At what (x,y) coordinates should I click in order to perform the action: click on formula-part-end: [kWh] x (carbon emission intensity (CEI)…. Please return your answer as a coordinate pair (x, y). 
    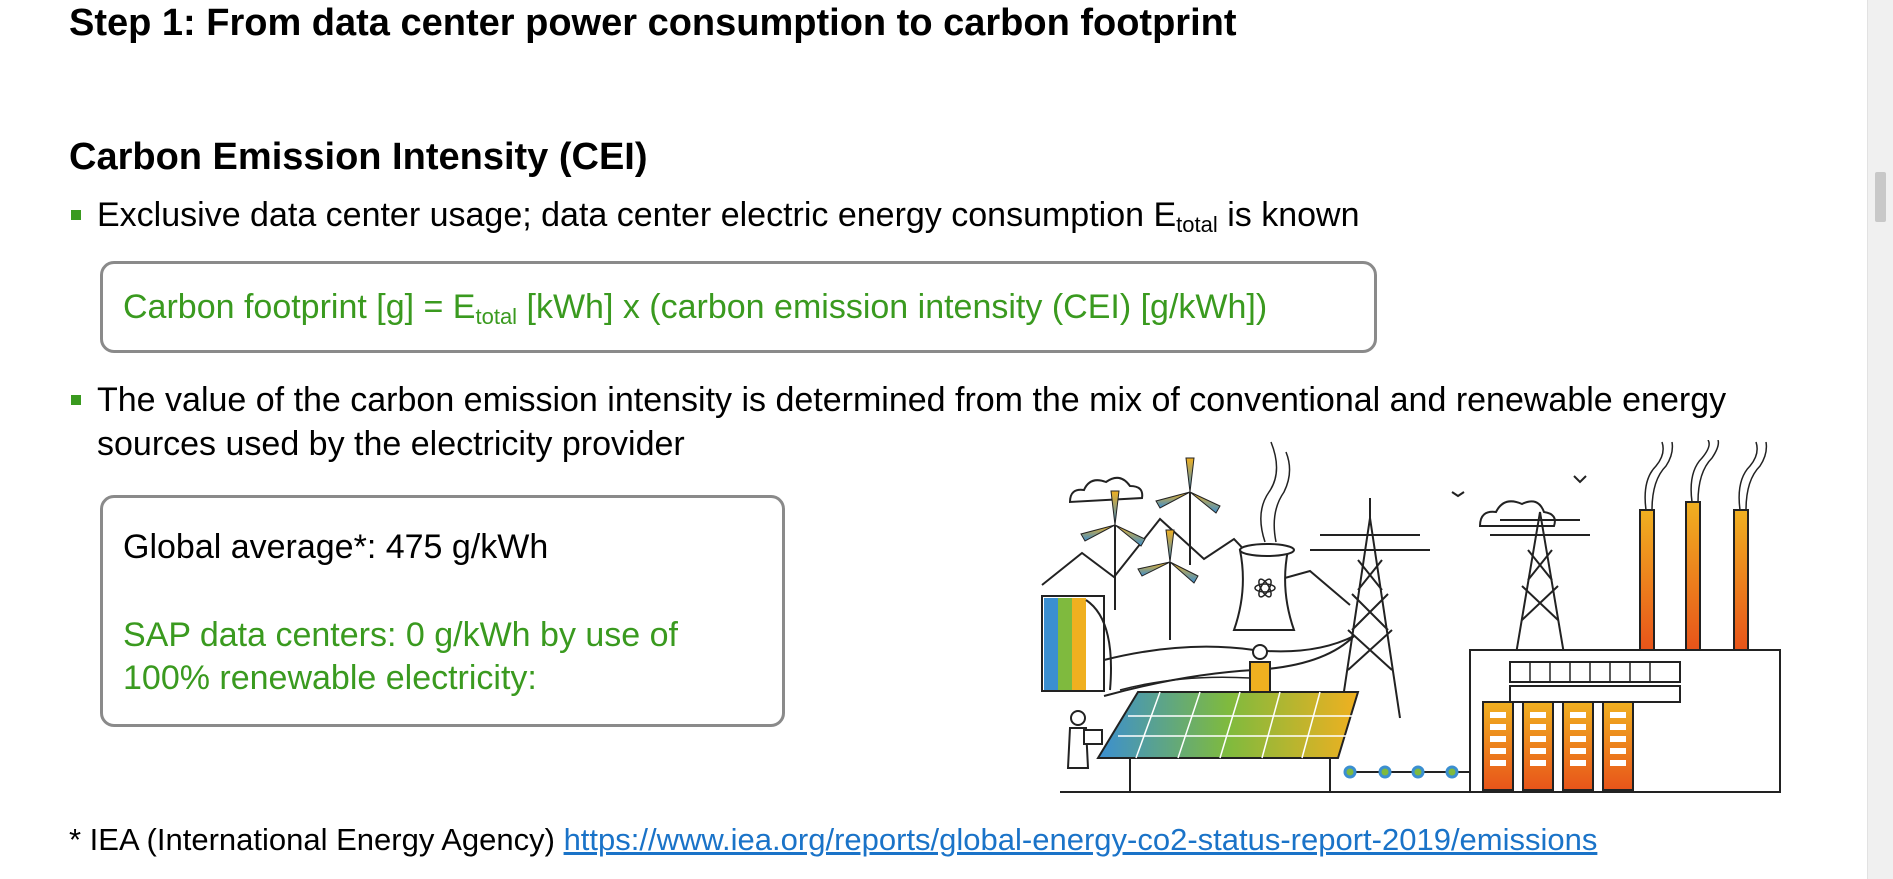
    Looking at the image, I should click on (892, 307).